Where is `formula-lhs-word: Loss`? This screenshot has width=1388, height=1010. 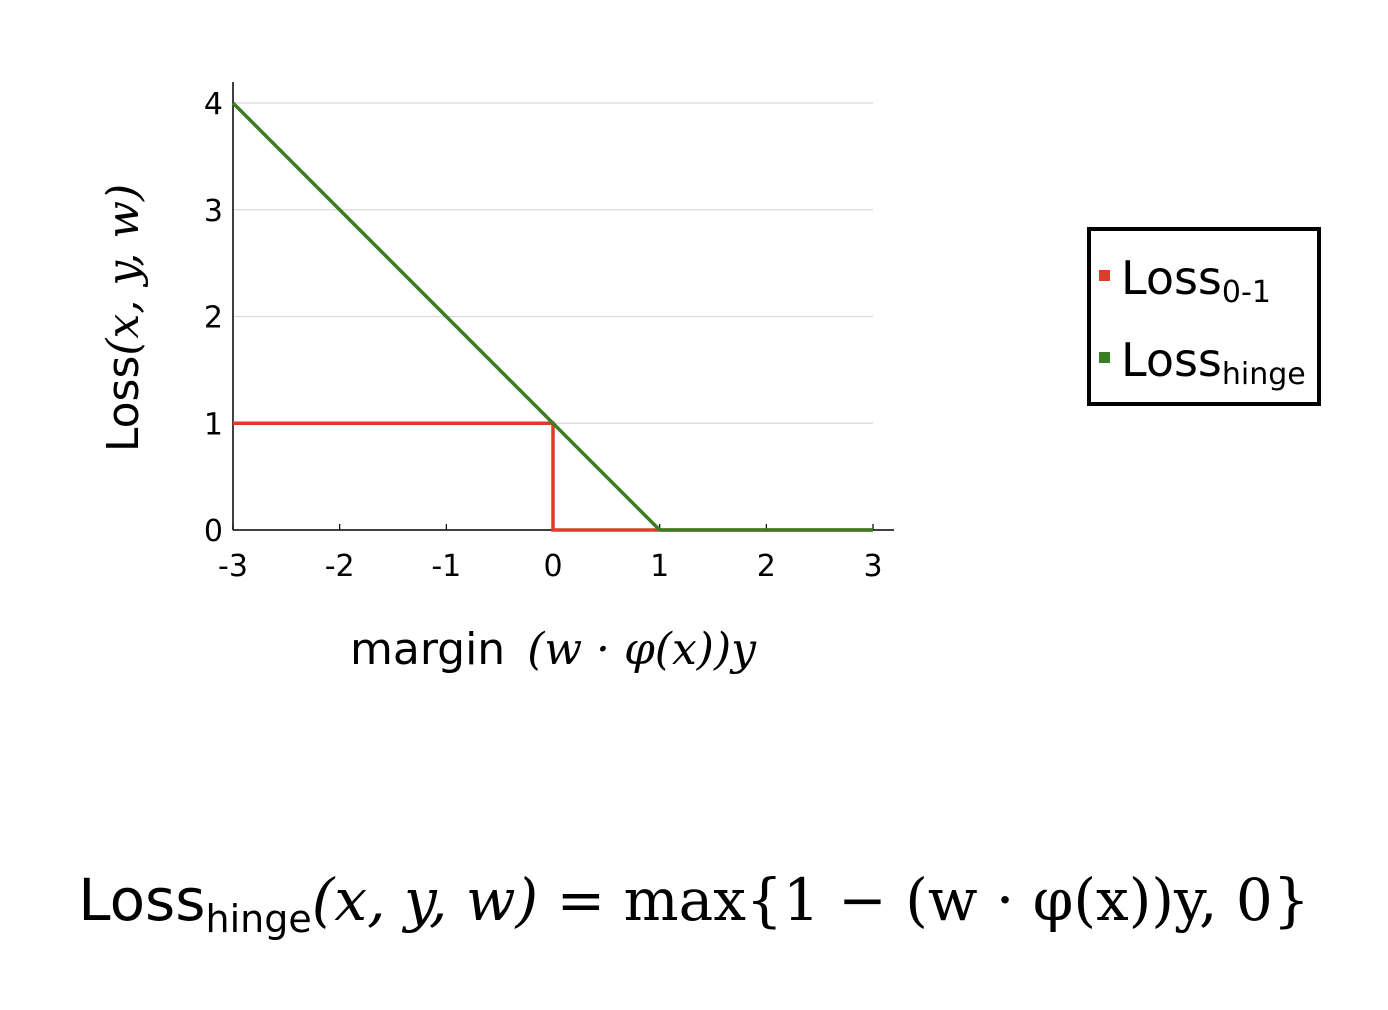
formula-lhs-word: Loss is located at coordinates (142, 900).